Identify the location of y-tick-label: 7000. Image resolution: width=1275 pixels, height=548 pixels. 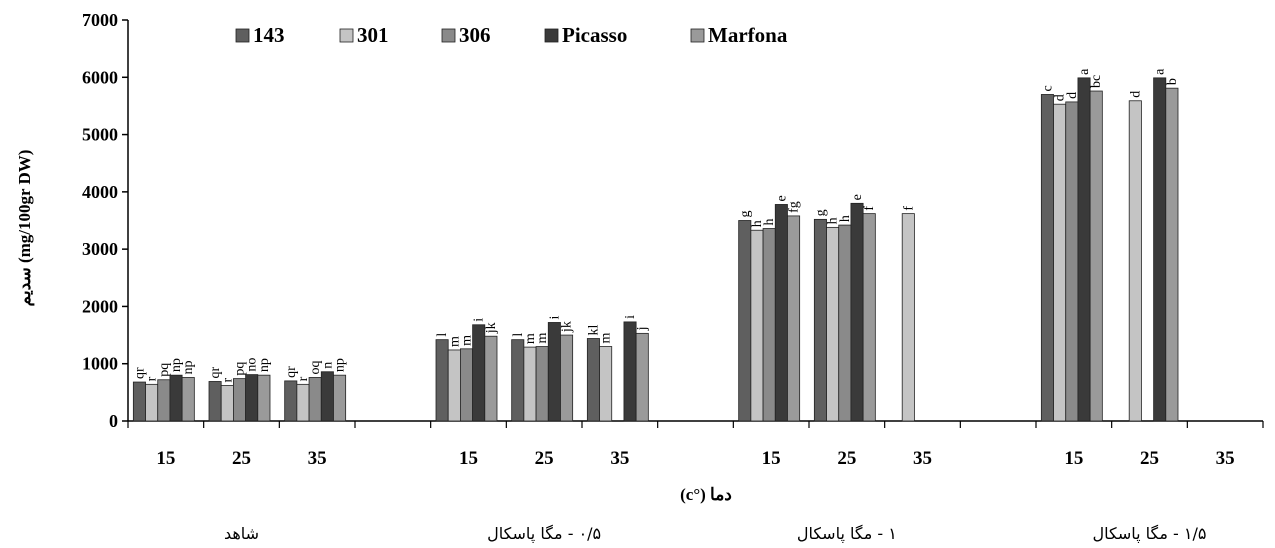
(100, 20).